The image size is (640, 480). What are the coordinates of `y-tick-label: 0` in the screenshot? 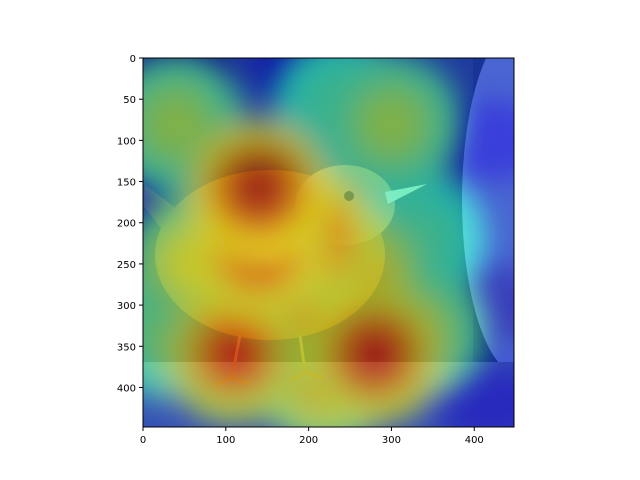 It's located at (133, 59).